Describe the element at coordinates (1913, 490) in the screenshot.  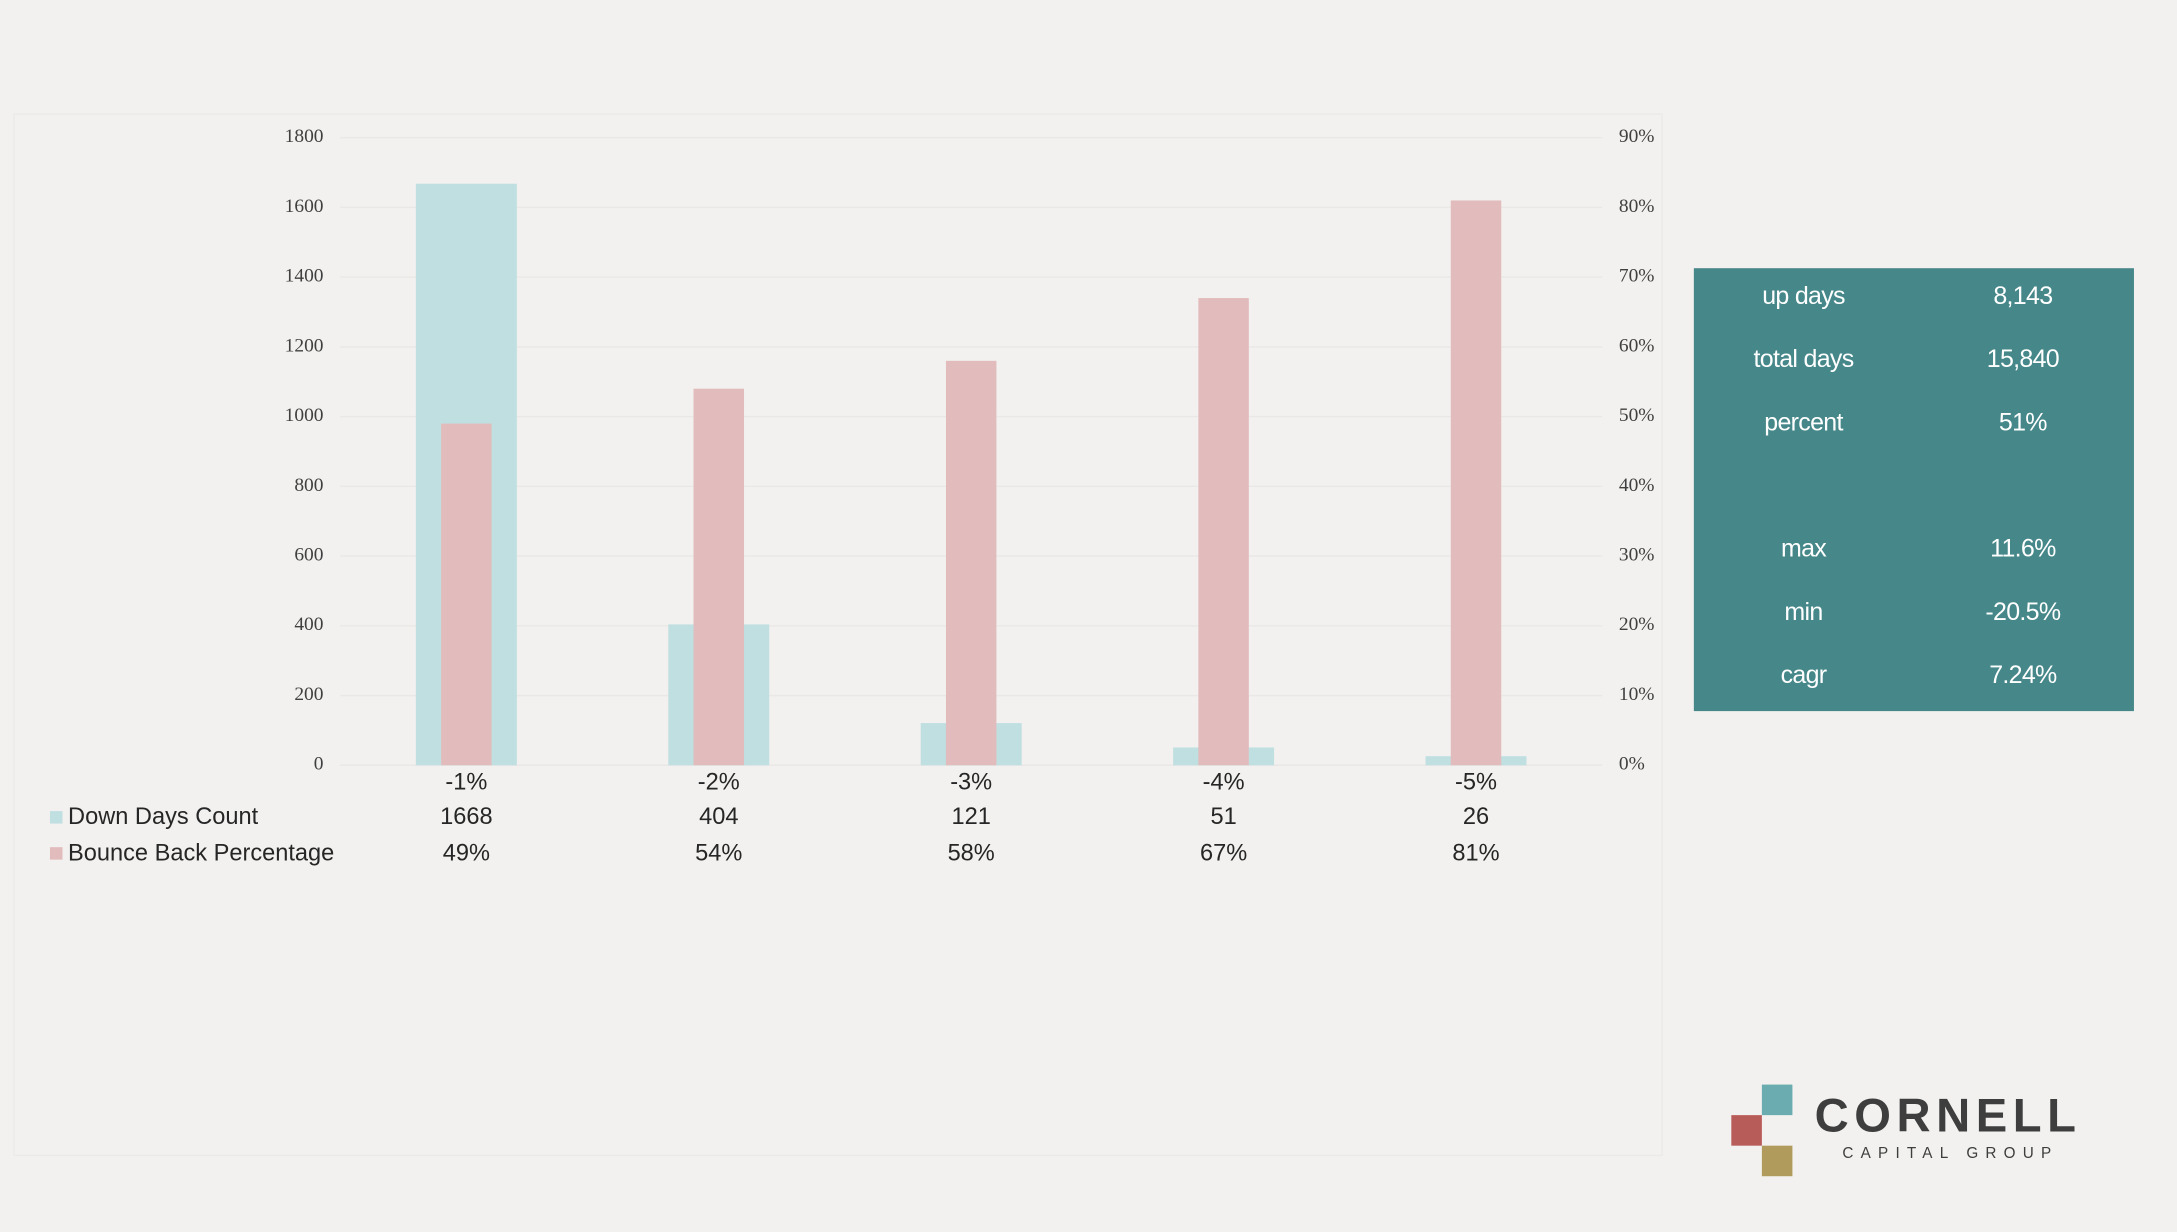
I see `stats-panel` at that location.